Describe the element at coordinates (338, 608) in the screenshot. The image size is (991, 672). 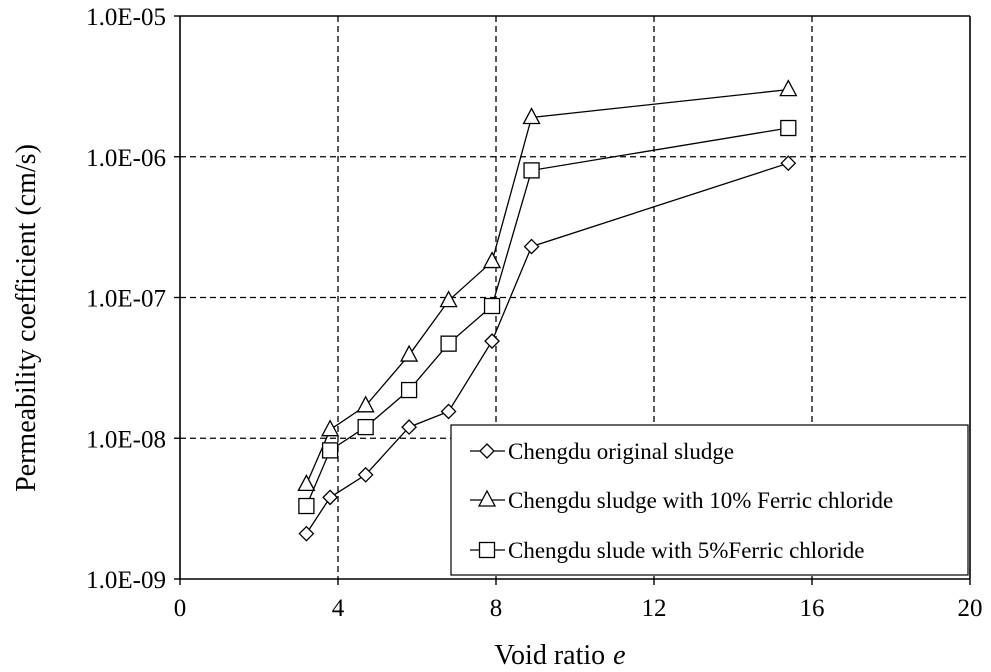
I see `x-tick-label: 4` at that location.